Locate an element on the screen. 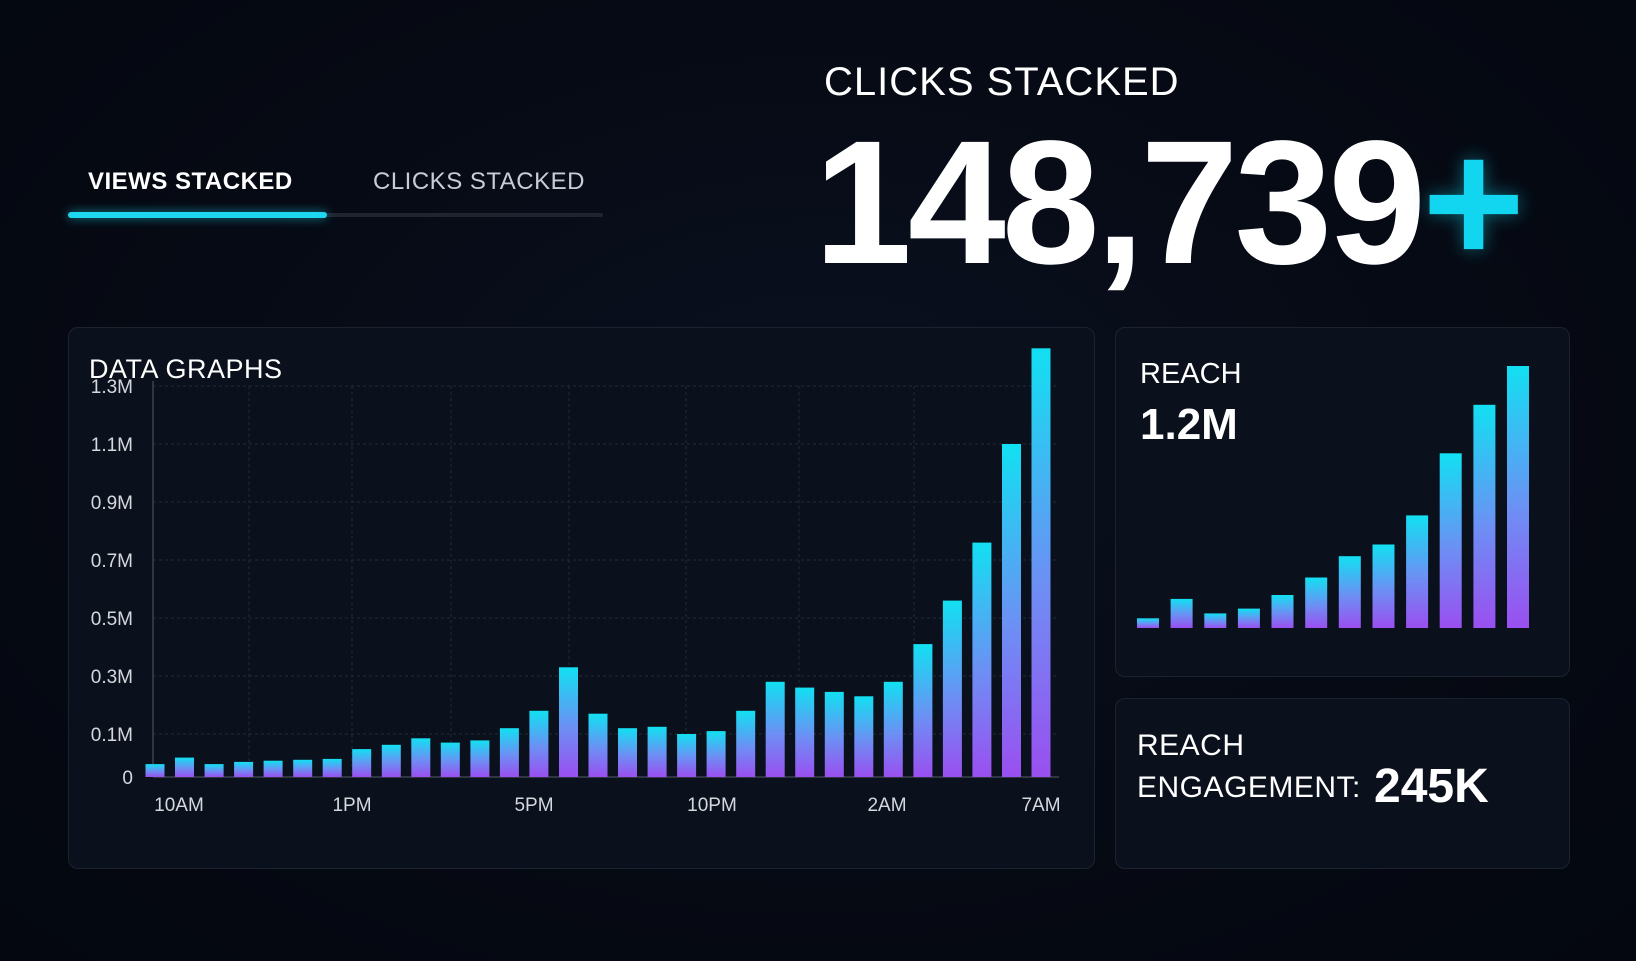 The width and height of the screenshot is (1636, 961). reach-bar-chart is located at coordinates (1333, 497).